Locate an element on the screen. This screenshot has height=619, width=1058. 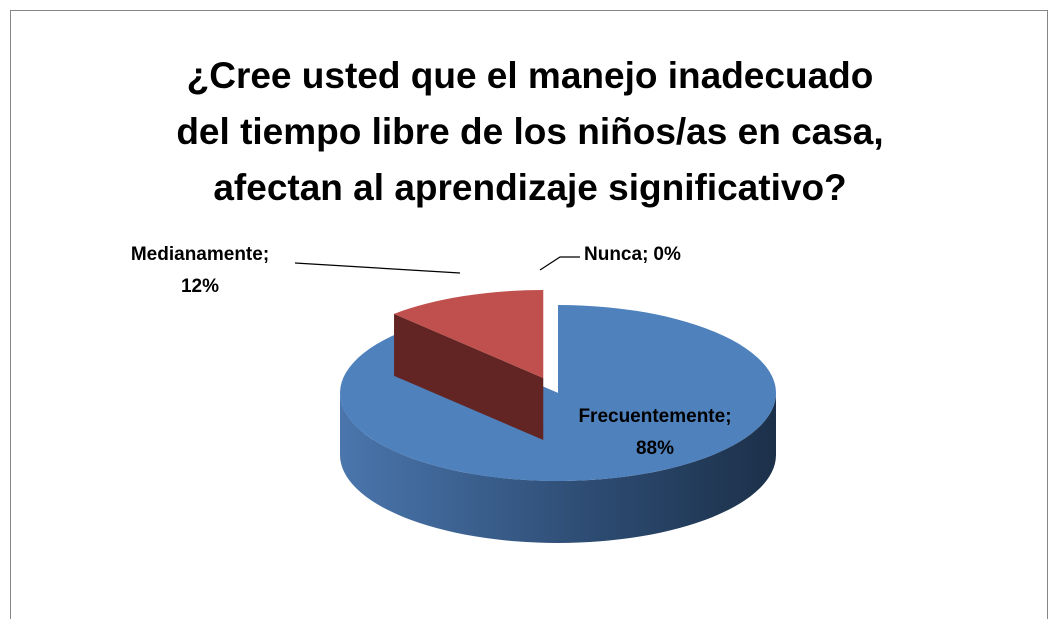
label-value: 88% is located at coordinates (655, 448).